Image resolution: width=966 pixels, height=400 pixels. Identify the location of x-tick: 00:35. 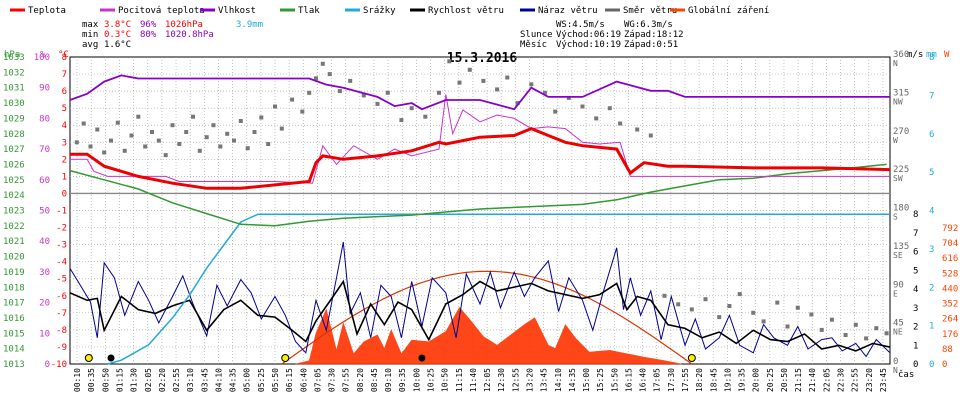
(91, 380).